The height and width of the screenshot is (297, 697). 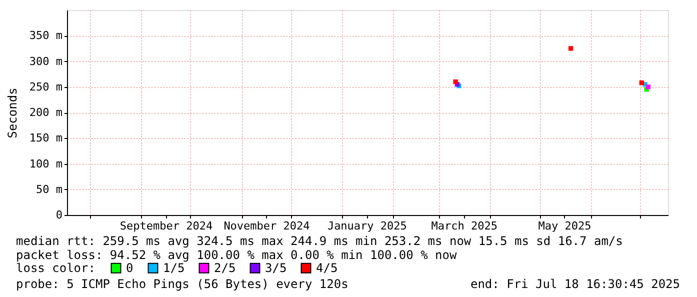 What do you see at coordinates (46, 87) in the screenshot?
I see `y-tick-label: 250 m` at bounding box center [46, 87].